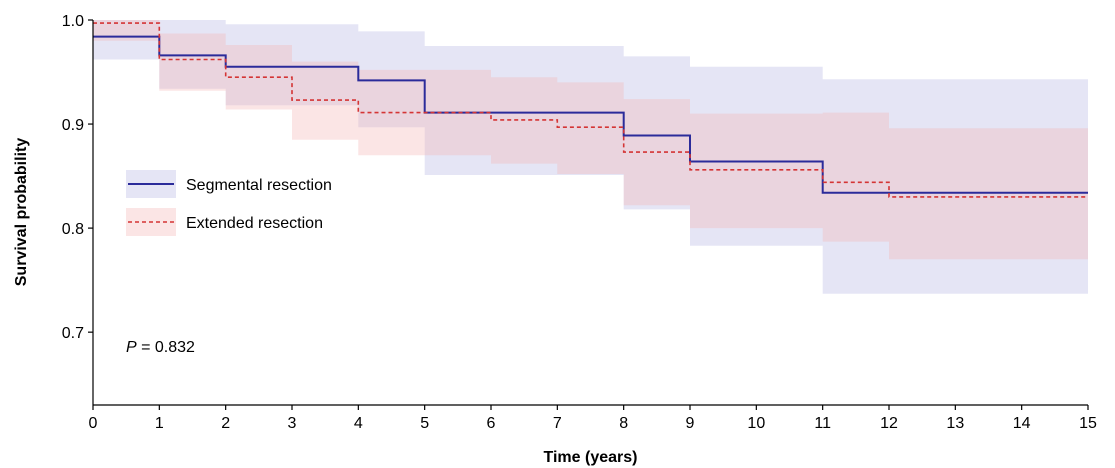 Image resolution: width=1115 pixels, height=468 pixels. What do you see at coordinates (889, 423) in the screenshot?
I see `x-tick-label: 12` at bounding box center [889, 423].